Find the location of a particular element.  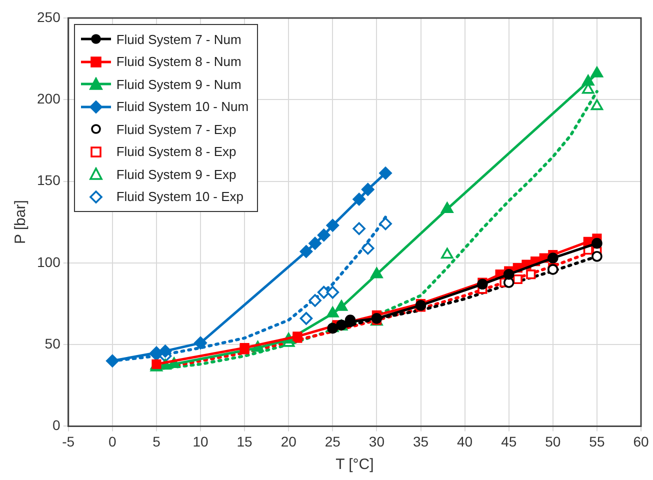

x-tick-label: 20 is located at coordinates (288, 441).